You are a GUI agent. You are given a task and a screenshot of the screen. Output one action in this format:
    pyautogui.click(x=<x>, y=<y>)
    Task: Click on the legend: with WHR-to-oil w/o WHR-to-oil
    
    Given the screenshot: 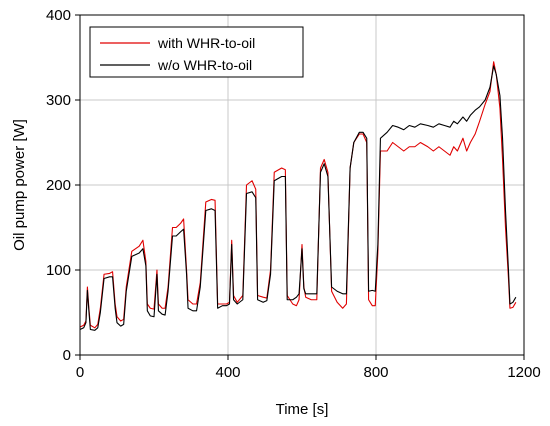 What is the action you would take?
    pyautogui.click(x=196, y=52)
    